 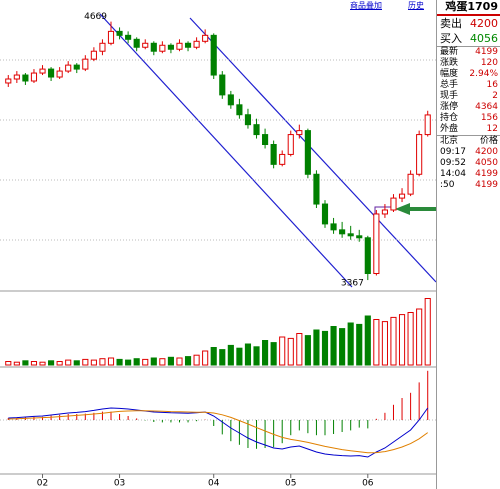 I want to click on tick-price: 4050, so click(x=486, y=163).